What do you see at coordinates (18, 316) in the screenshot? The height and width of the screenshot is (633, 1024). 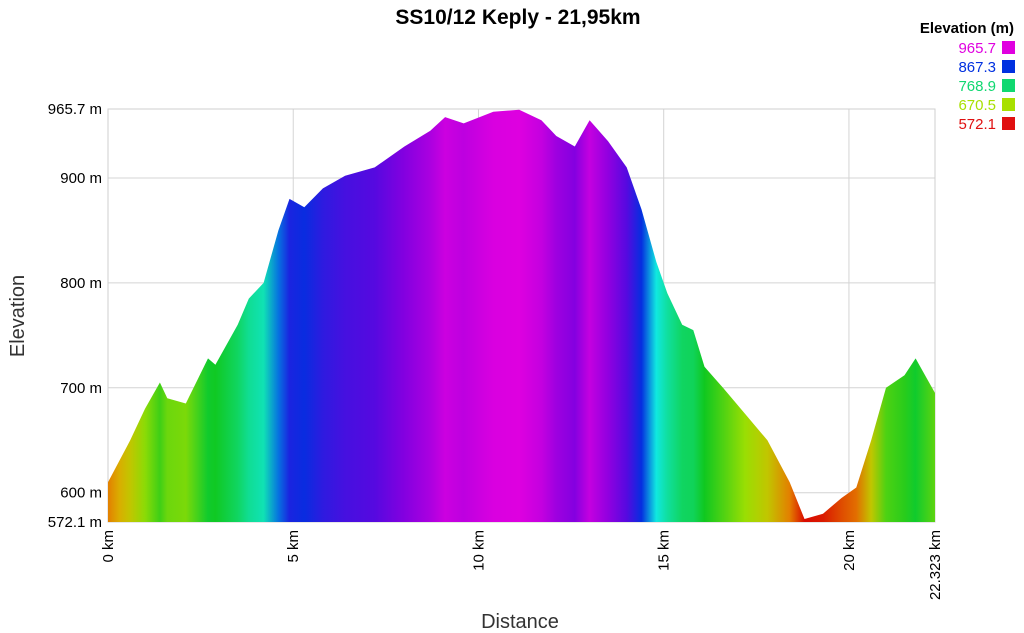 I see `y-axis-title: Elevation` at bounding box center [18, 316].